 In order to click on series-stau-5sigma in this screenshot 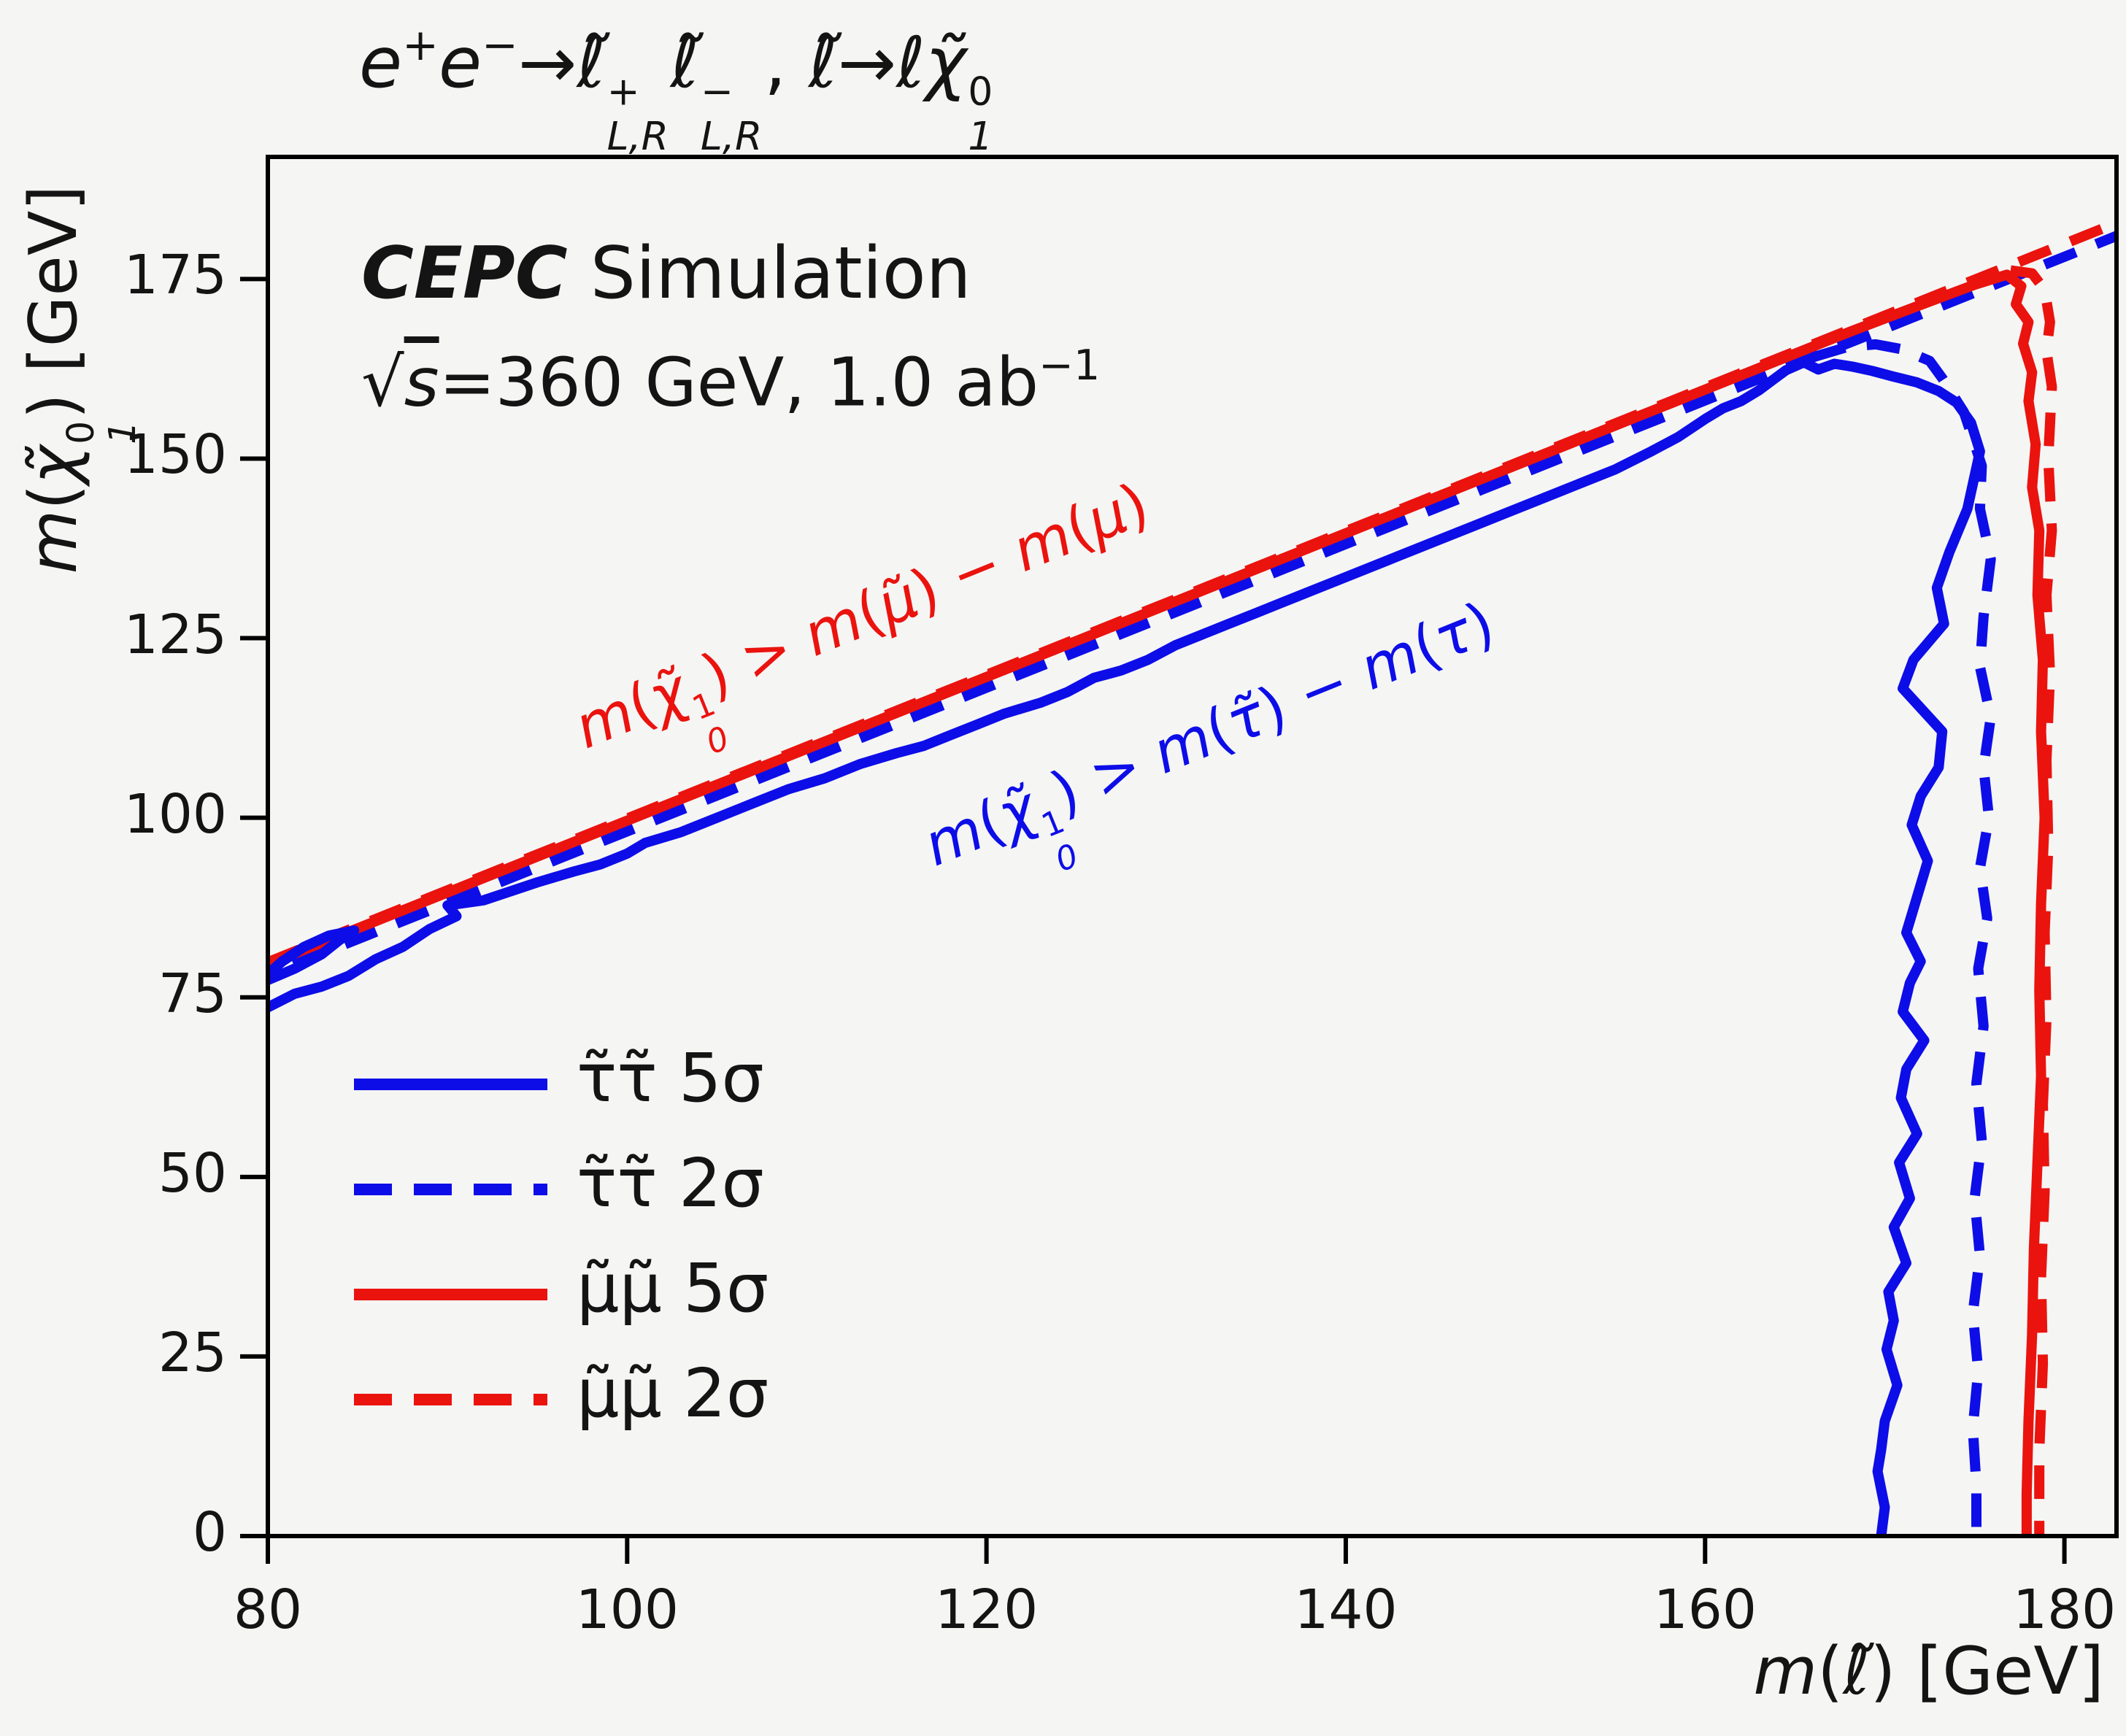, I will do `click(314, 955)`.